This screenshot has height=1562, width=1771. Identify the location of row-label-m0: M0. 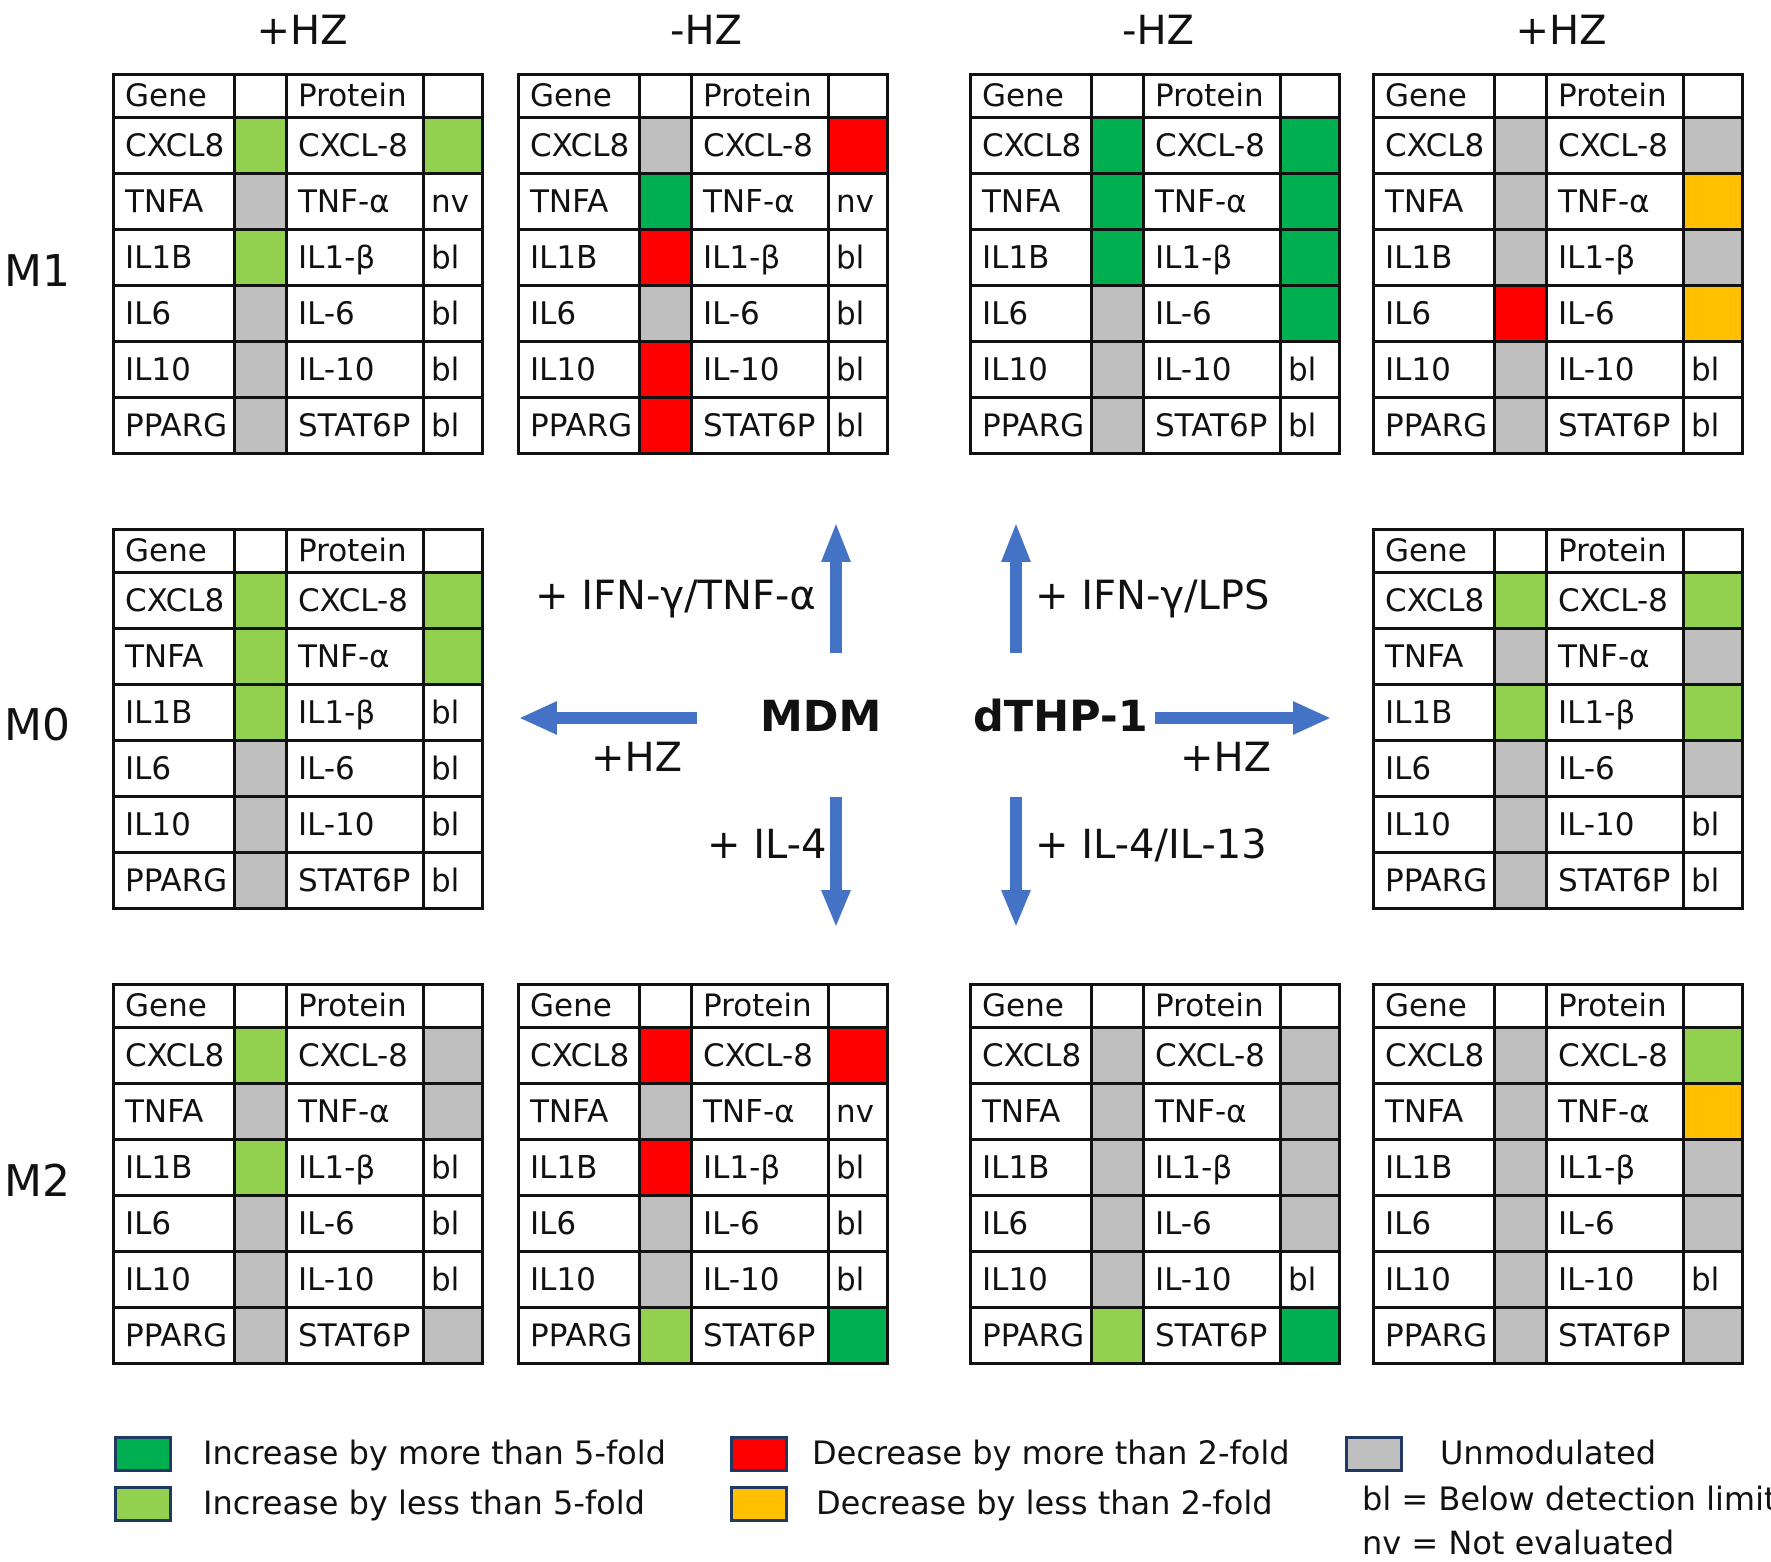
(37, 725).